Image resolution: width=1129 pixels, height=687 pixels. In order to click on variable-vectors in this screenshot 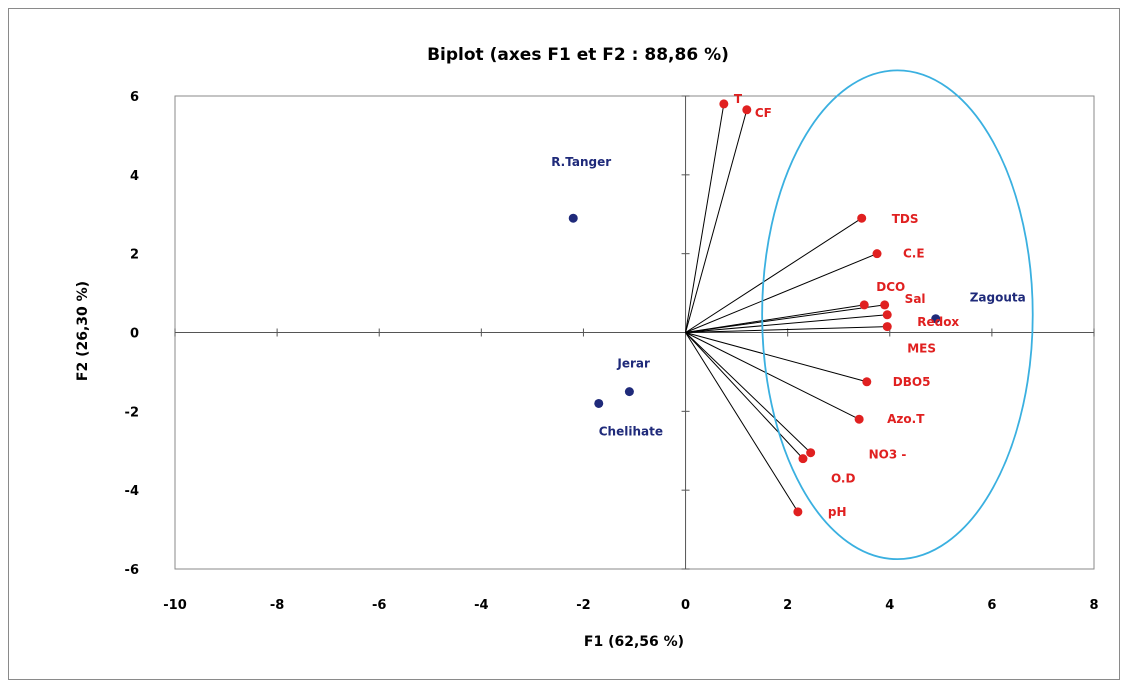, I will do `click(786, 308)`.